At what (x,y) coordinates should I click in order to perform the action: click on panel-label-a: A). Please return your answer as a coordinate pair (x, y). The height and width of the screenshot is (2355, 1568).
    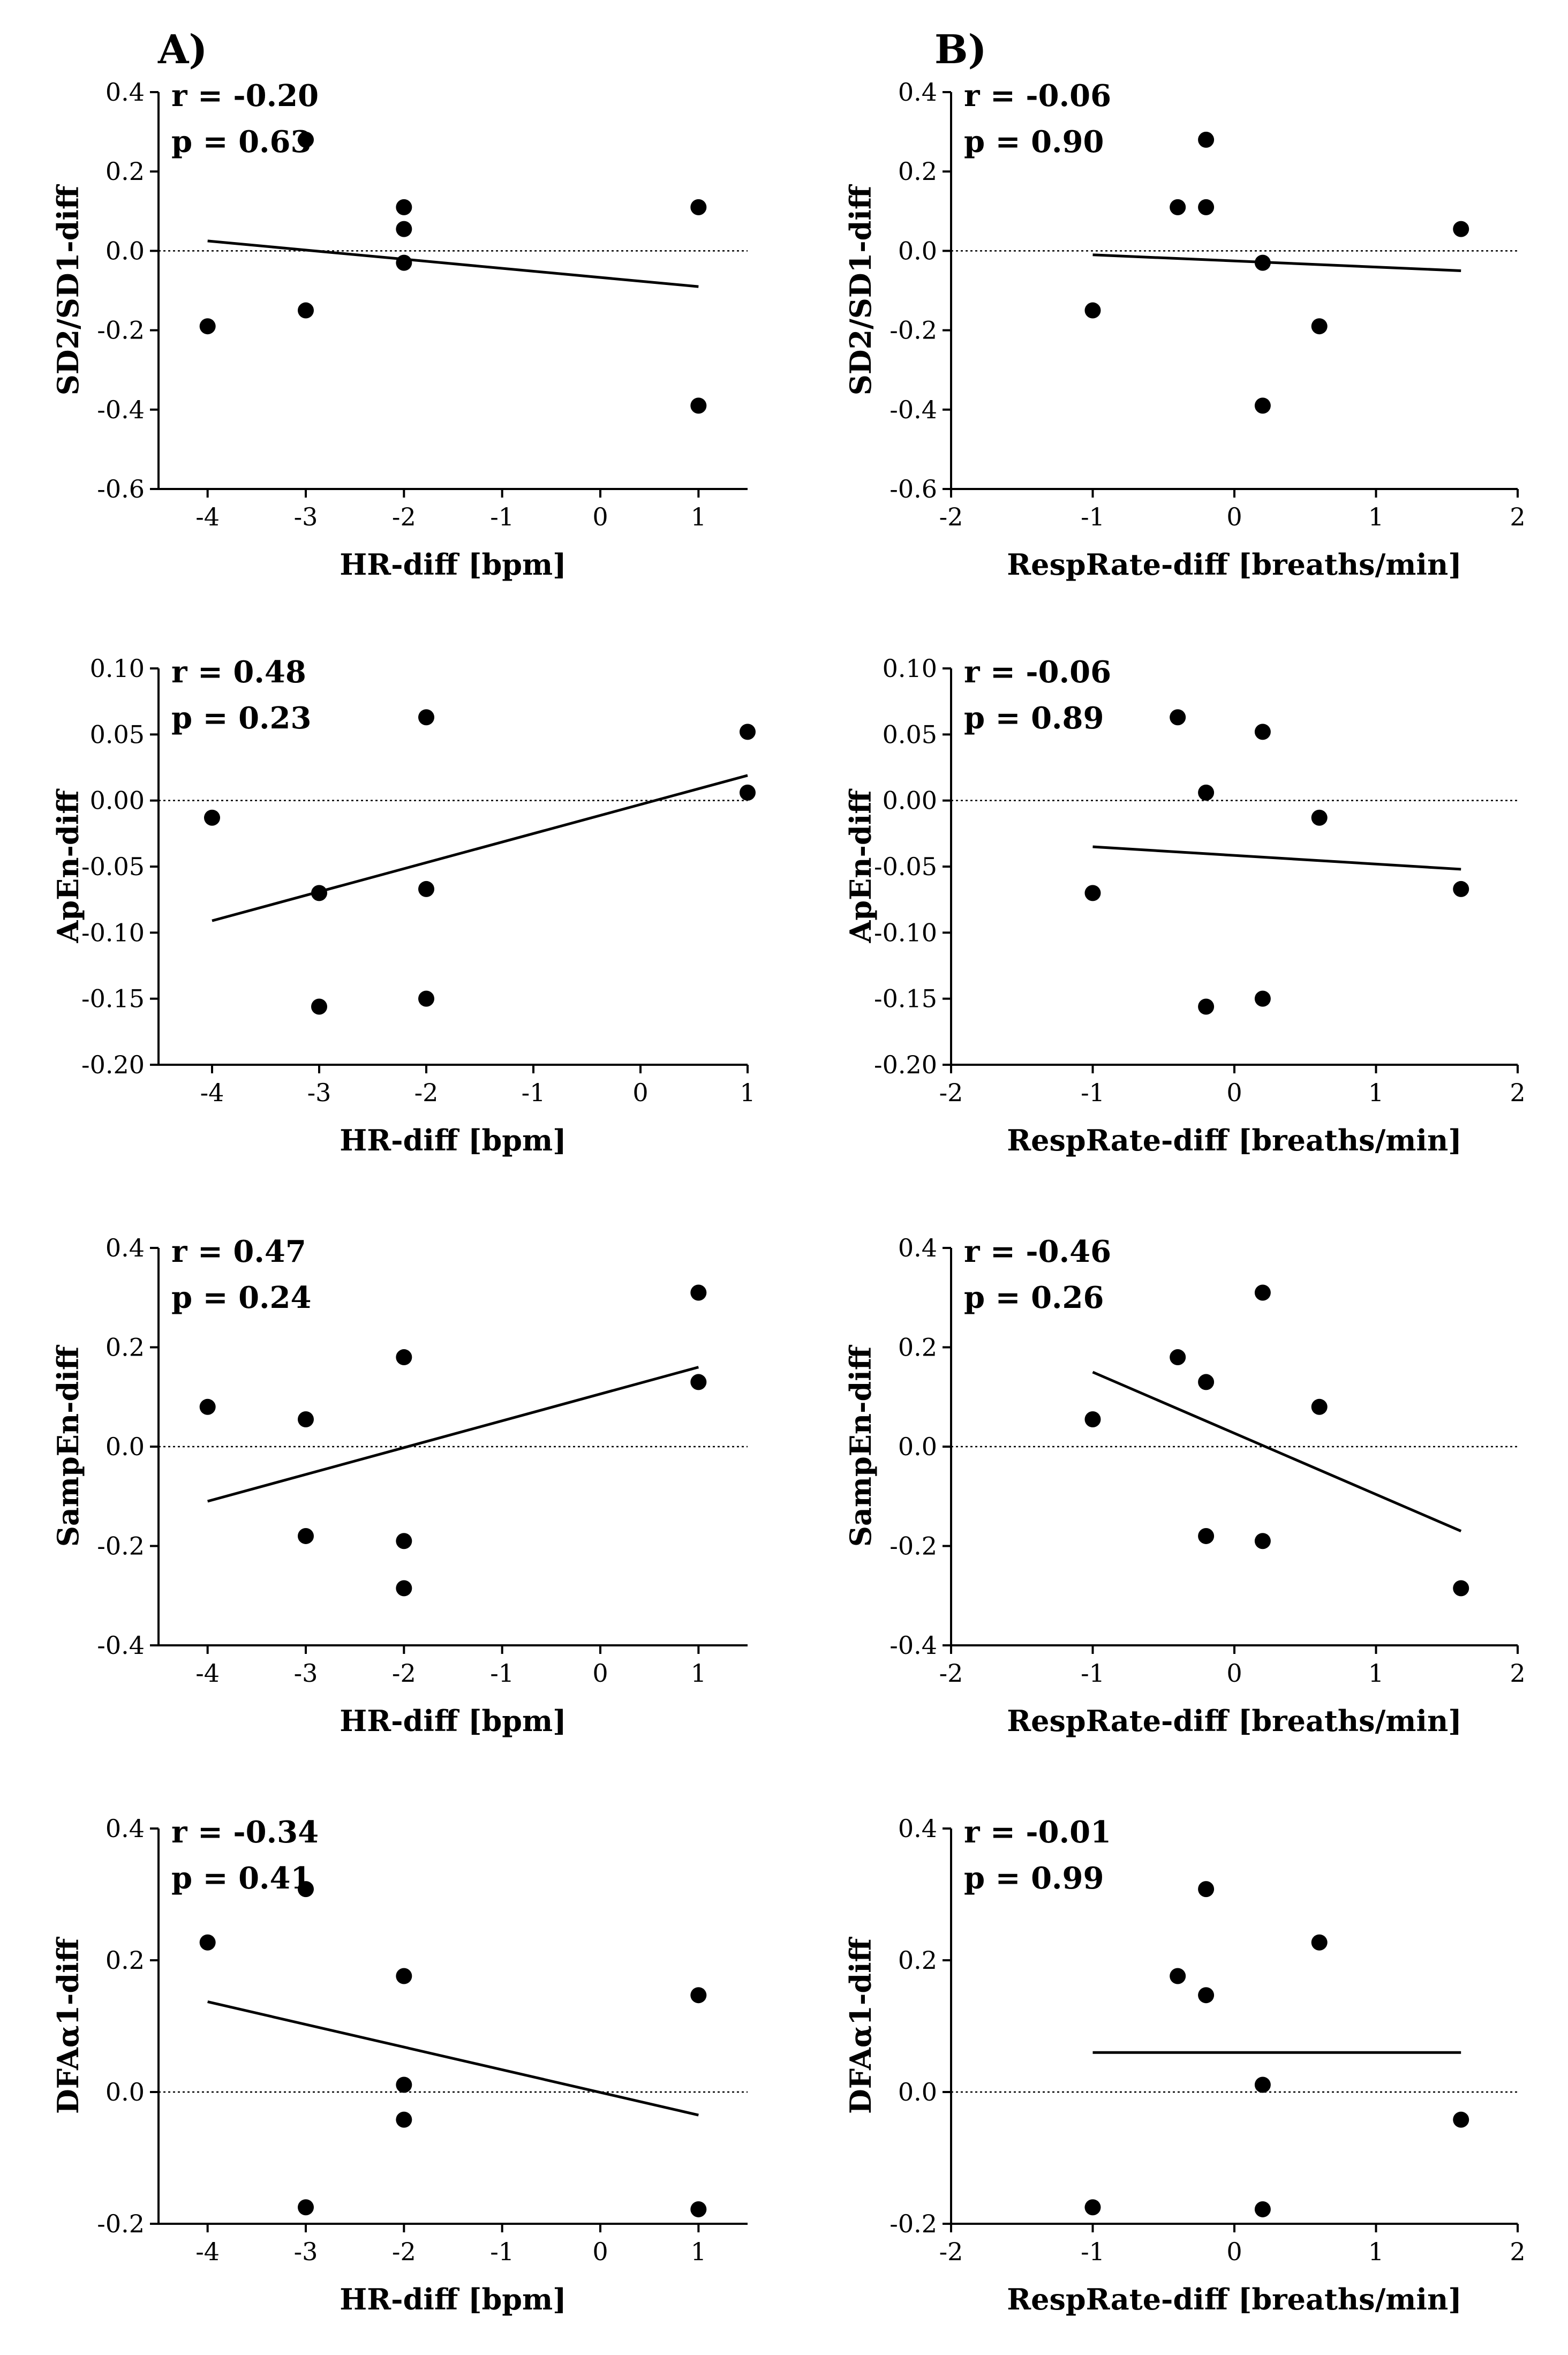
    Looking at the image, I should click on (182, 50).